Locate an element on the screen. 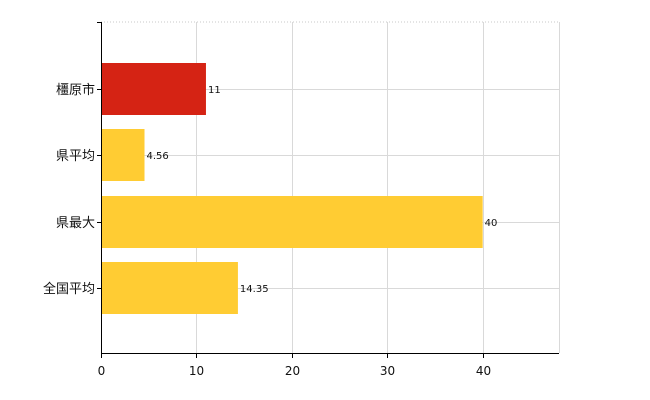  category-label: 県平均 is located at coordinates (75, 156).